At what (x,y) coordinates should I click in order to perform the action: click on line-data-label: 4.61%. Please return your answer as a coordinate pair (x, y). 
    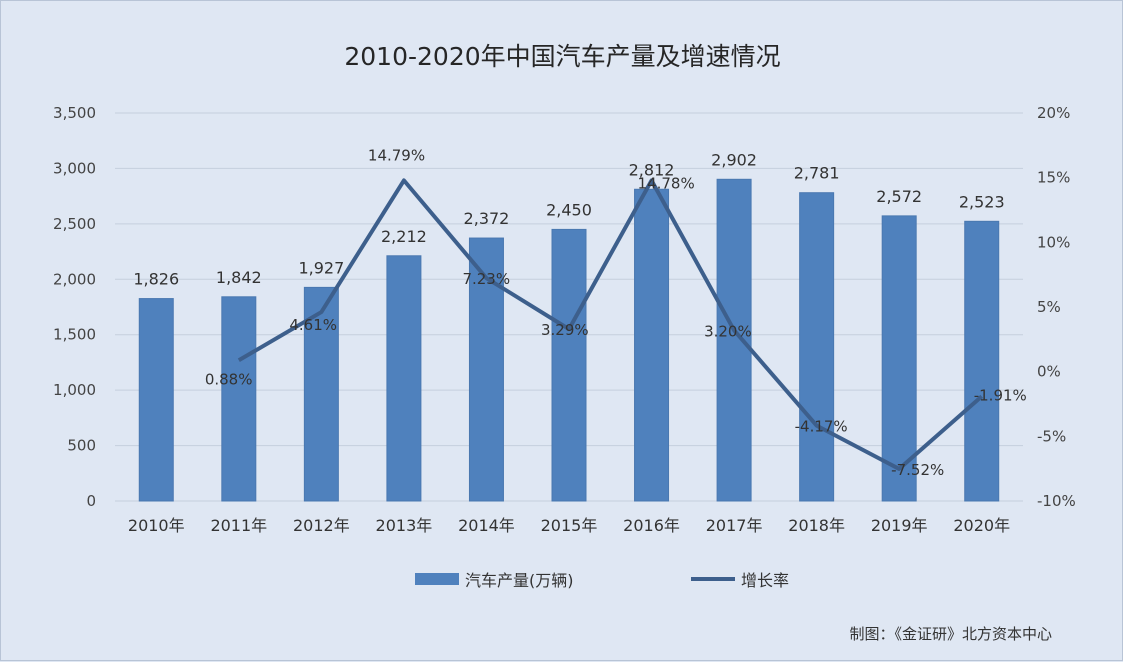
    Looking at the image, I should click on (313, 325).